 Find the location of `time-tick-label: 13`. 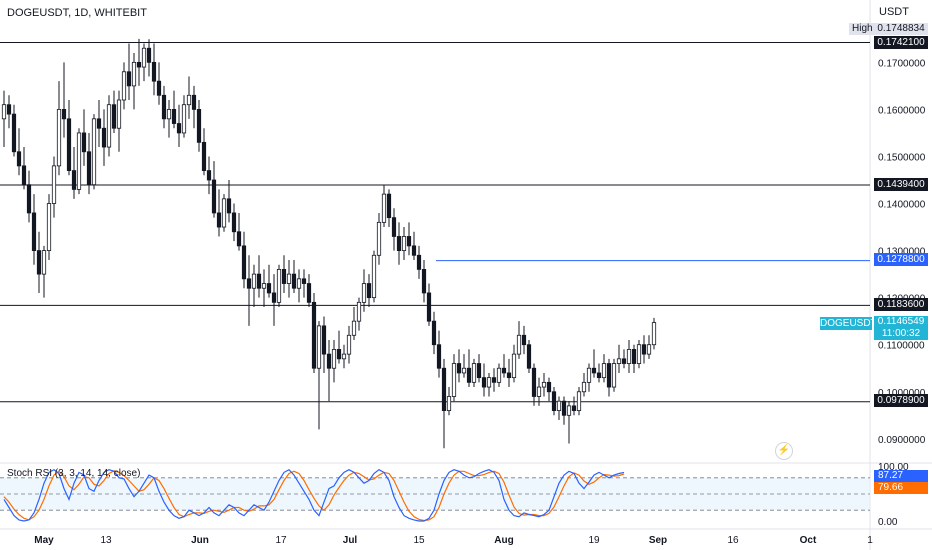

time-tick-label: 13 is located at coordinates (106, 540).